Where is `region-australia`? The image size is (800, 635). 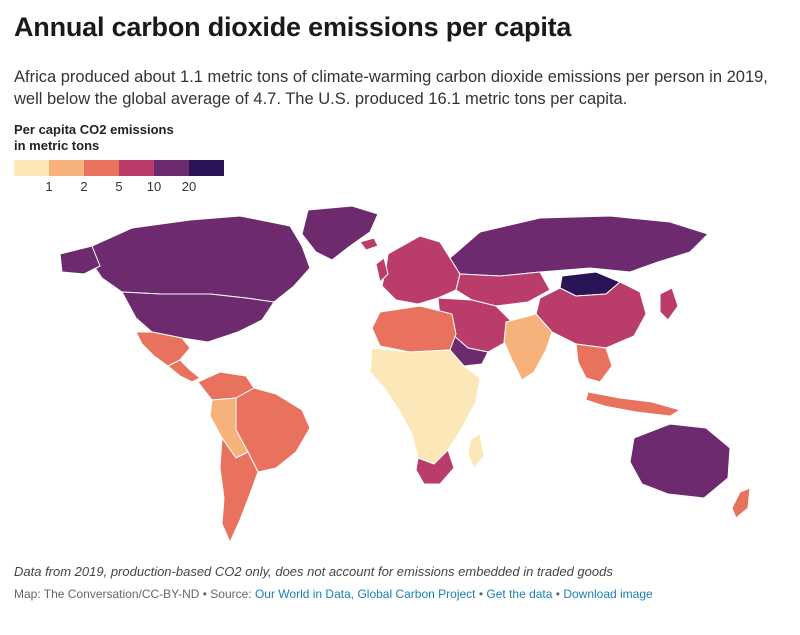
region-australia is located at coordinates (680, 461).